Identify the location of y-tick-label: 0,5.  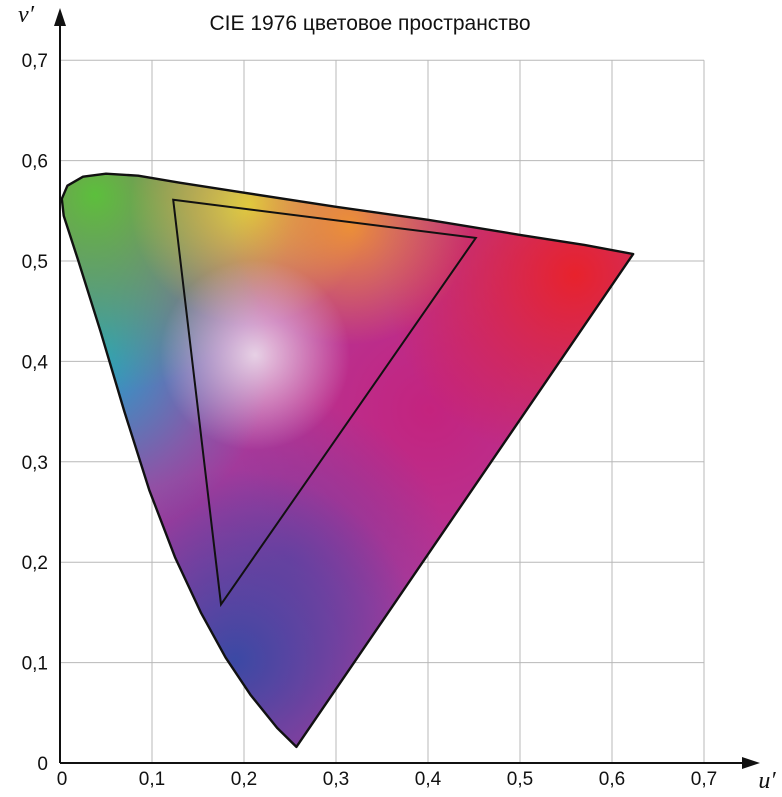
(35, 262).